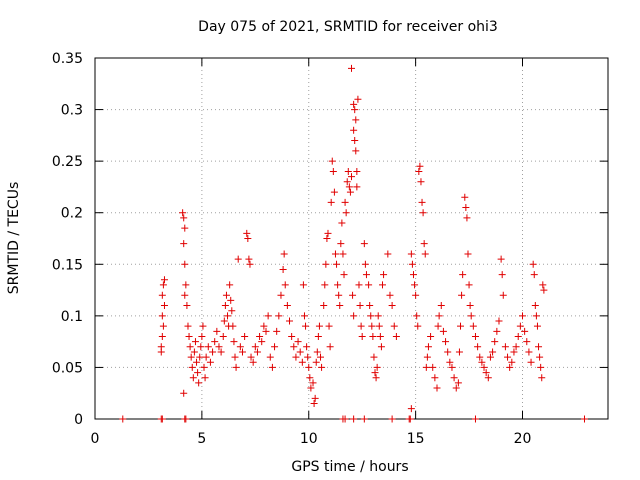  Describe the element at coordinates (14, 238) in the screenshot. I see `y-axis-label: SRMTID / TECUs` at that location.